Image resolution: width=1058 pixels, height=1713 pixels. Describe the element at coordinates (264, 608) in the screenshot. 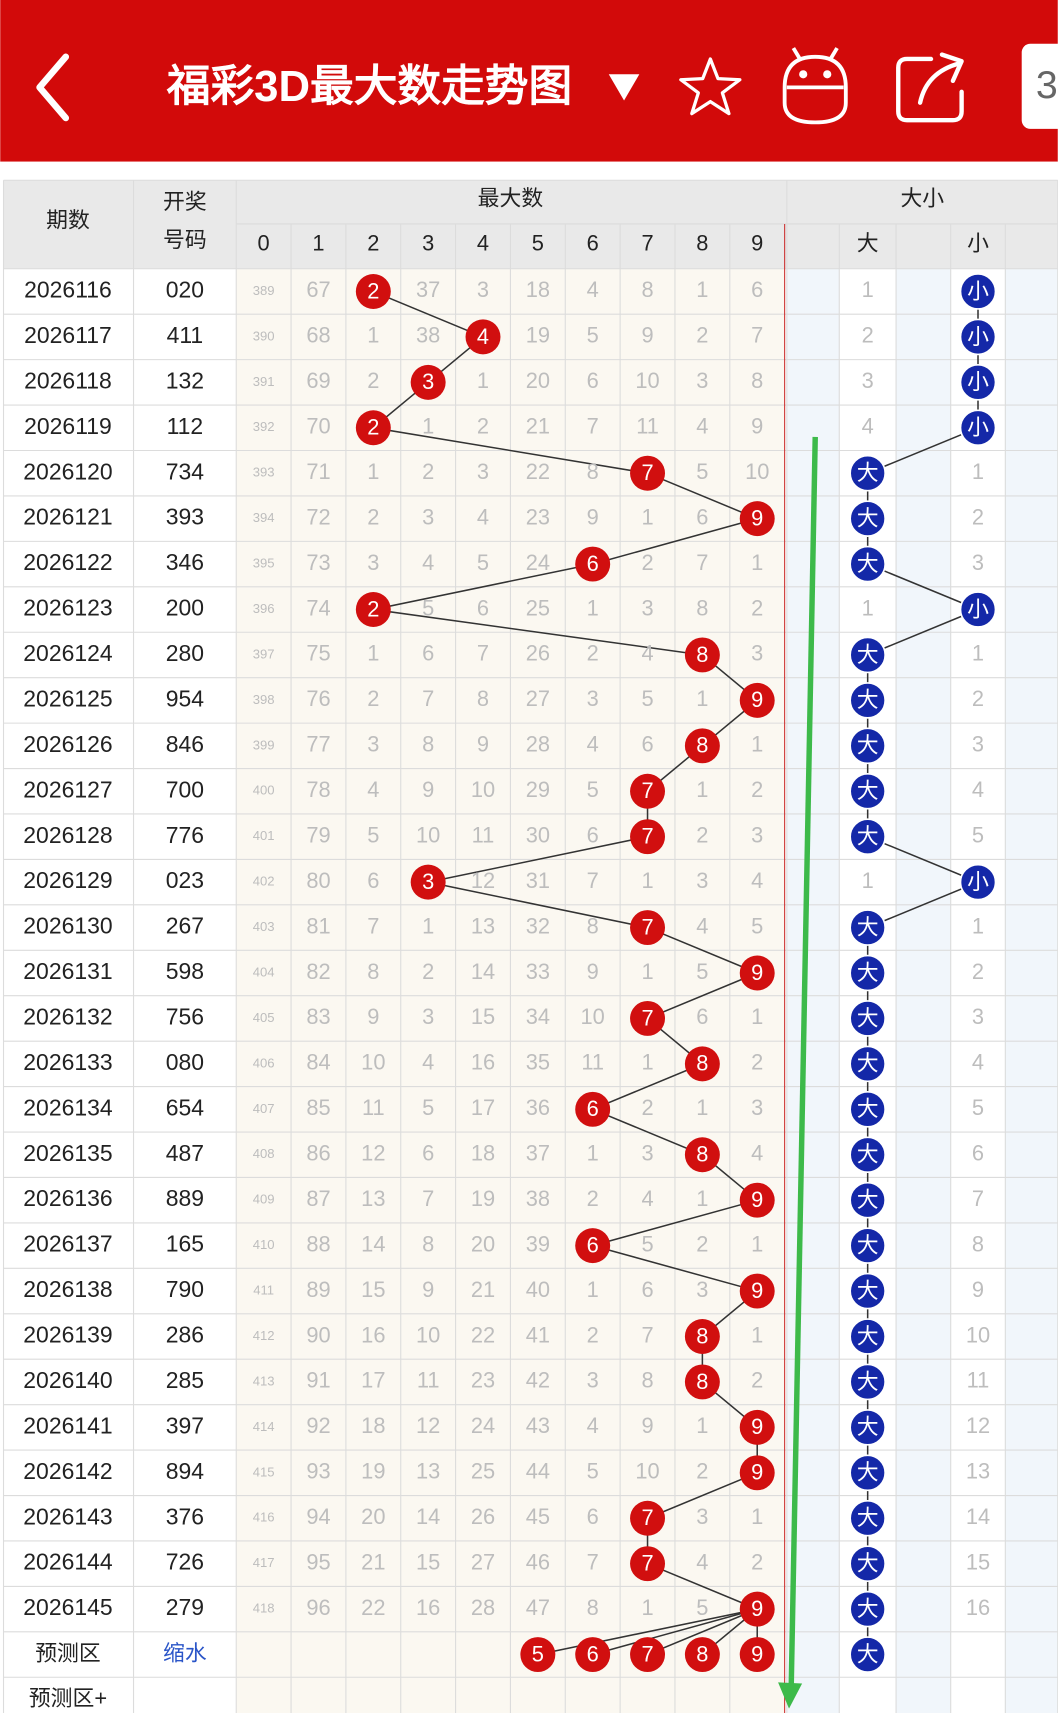

I see `omission: 396` at that location.